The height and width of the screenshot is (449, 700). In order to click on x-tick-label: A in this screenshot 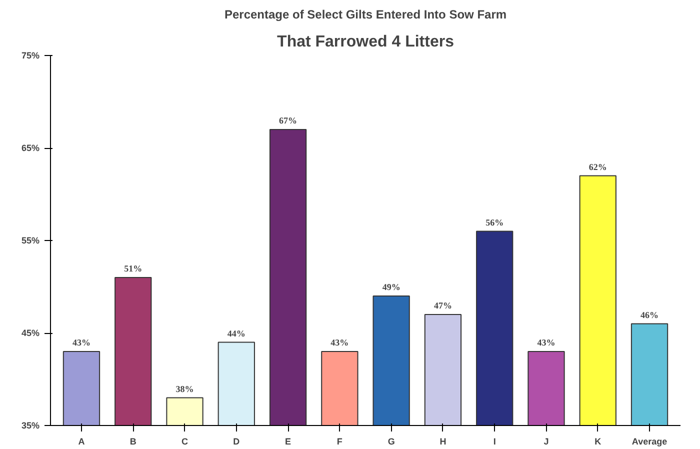, I will do `click(82, 441)`.